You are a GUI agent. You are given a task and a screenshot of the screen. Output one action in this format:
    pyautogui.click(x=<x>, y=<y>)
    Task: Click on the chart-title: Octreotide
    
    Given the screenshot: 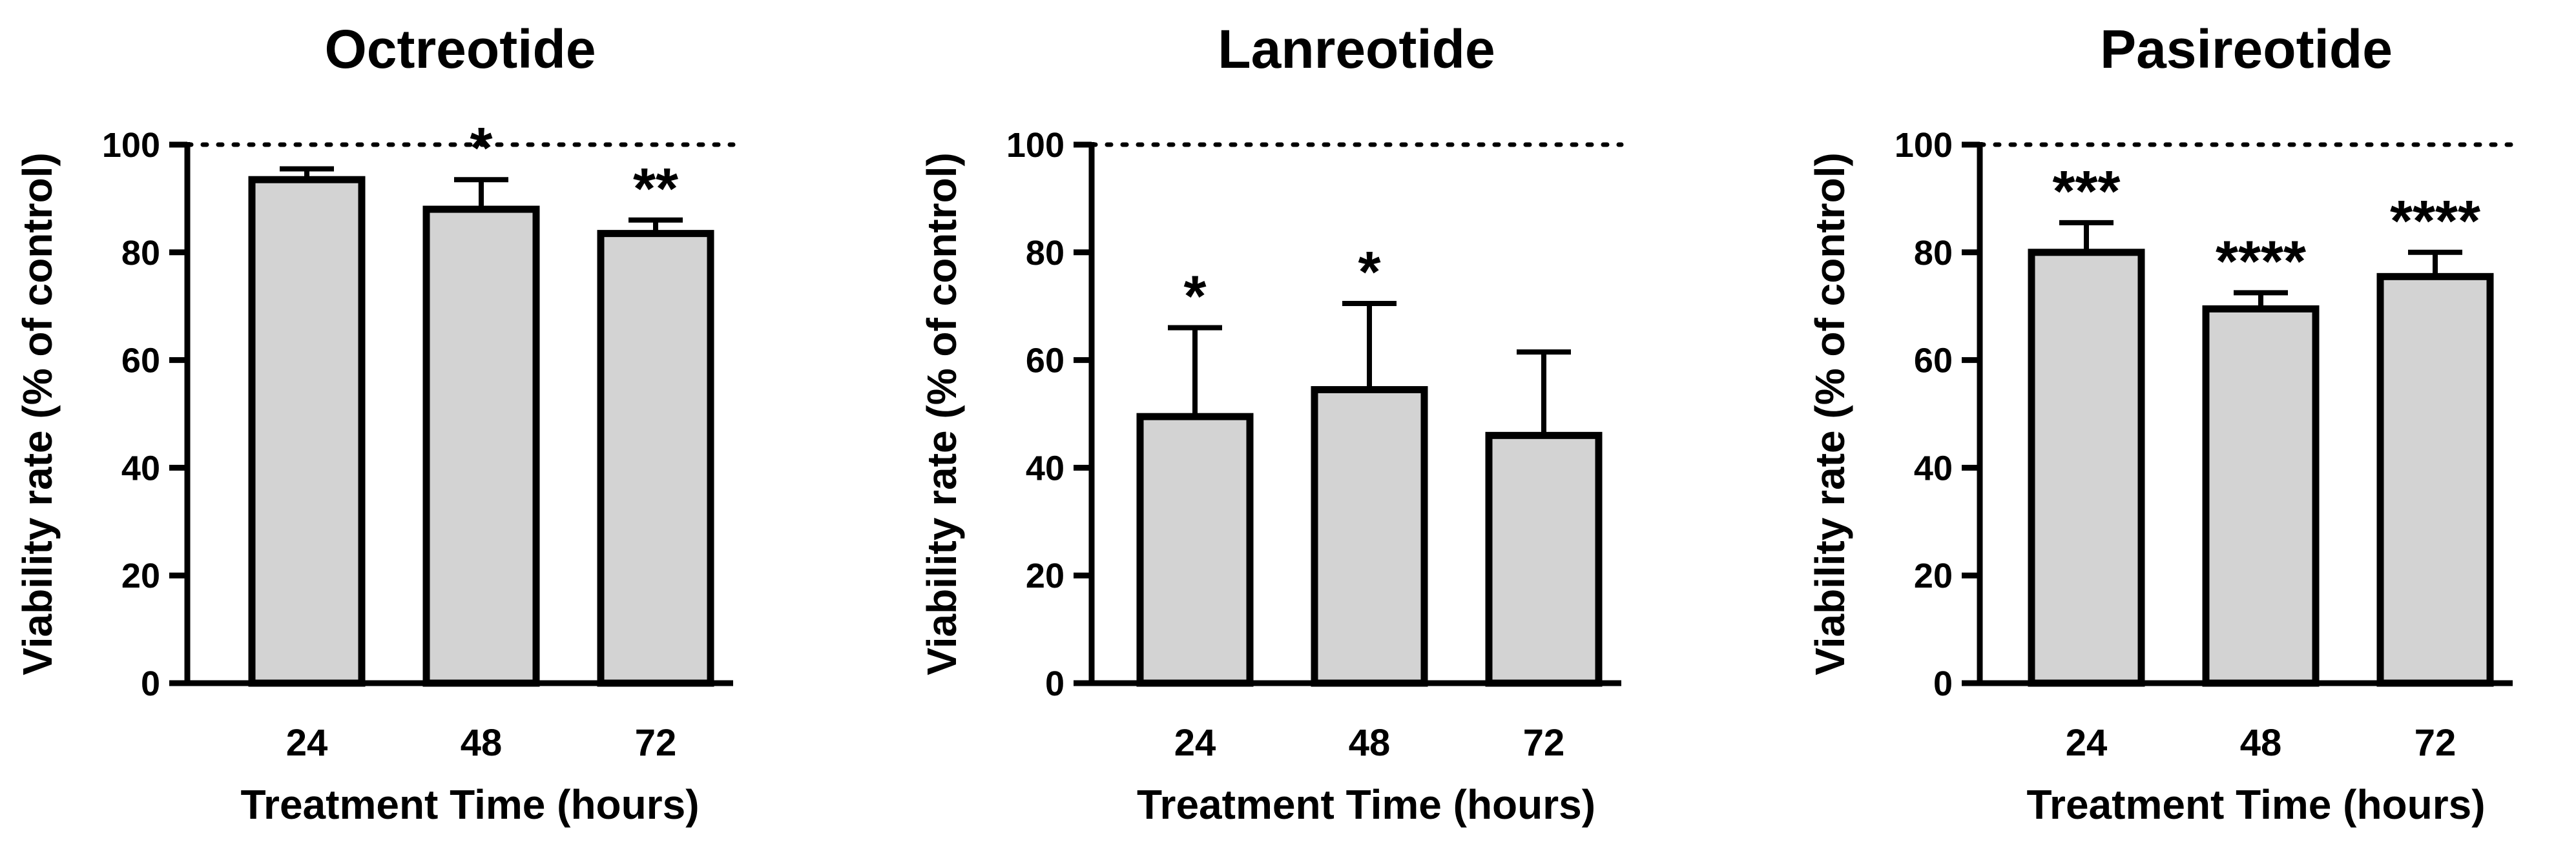 What is the action you would take?
    pyautogui.click(x=460, y=49)
    